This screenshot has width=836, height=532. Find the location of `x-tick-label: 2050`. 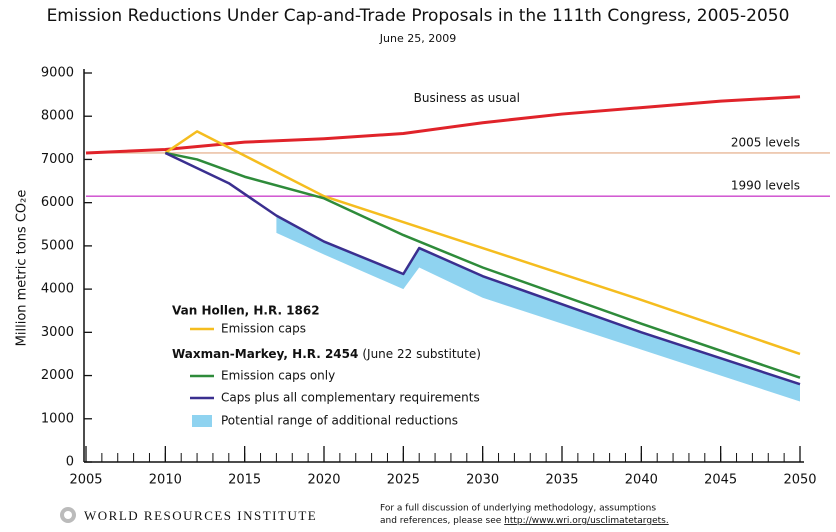

x-tick-label: 2050 is located at coordinates (799, 480).